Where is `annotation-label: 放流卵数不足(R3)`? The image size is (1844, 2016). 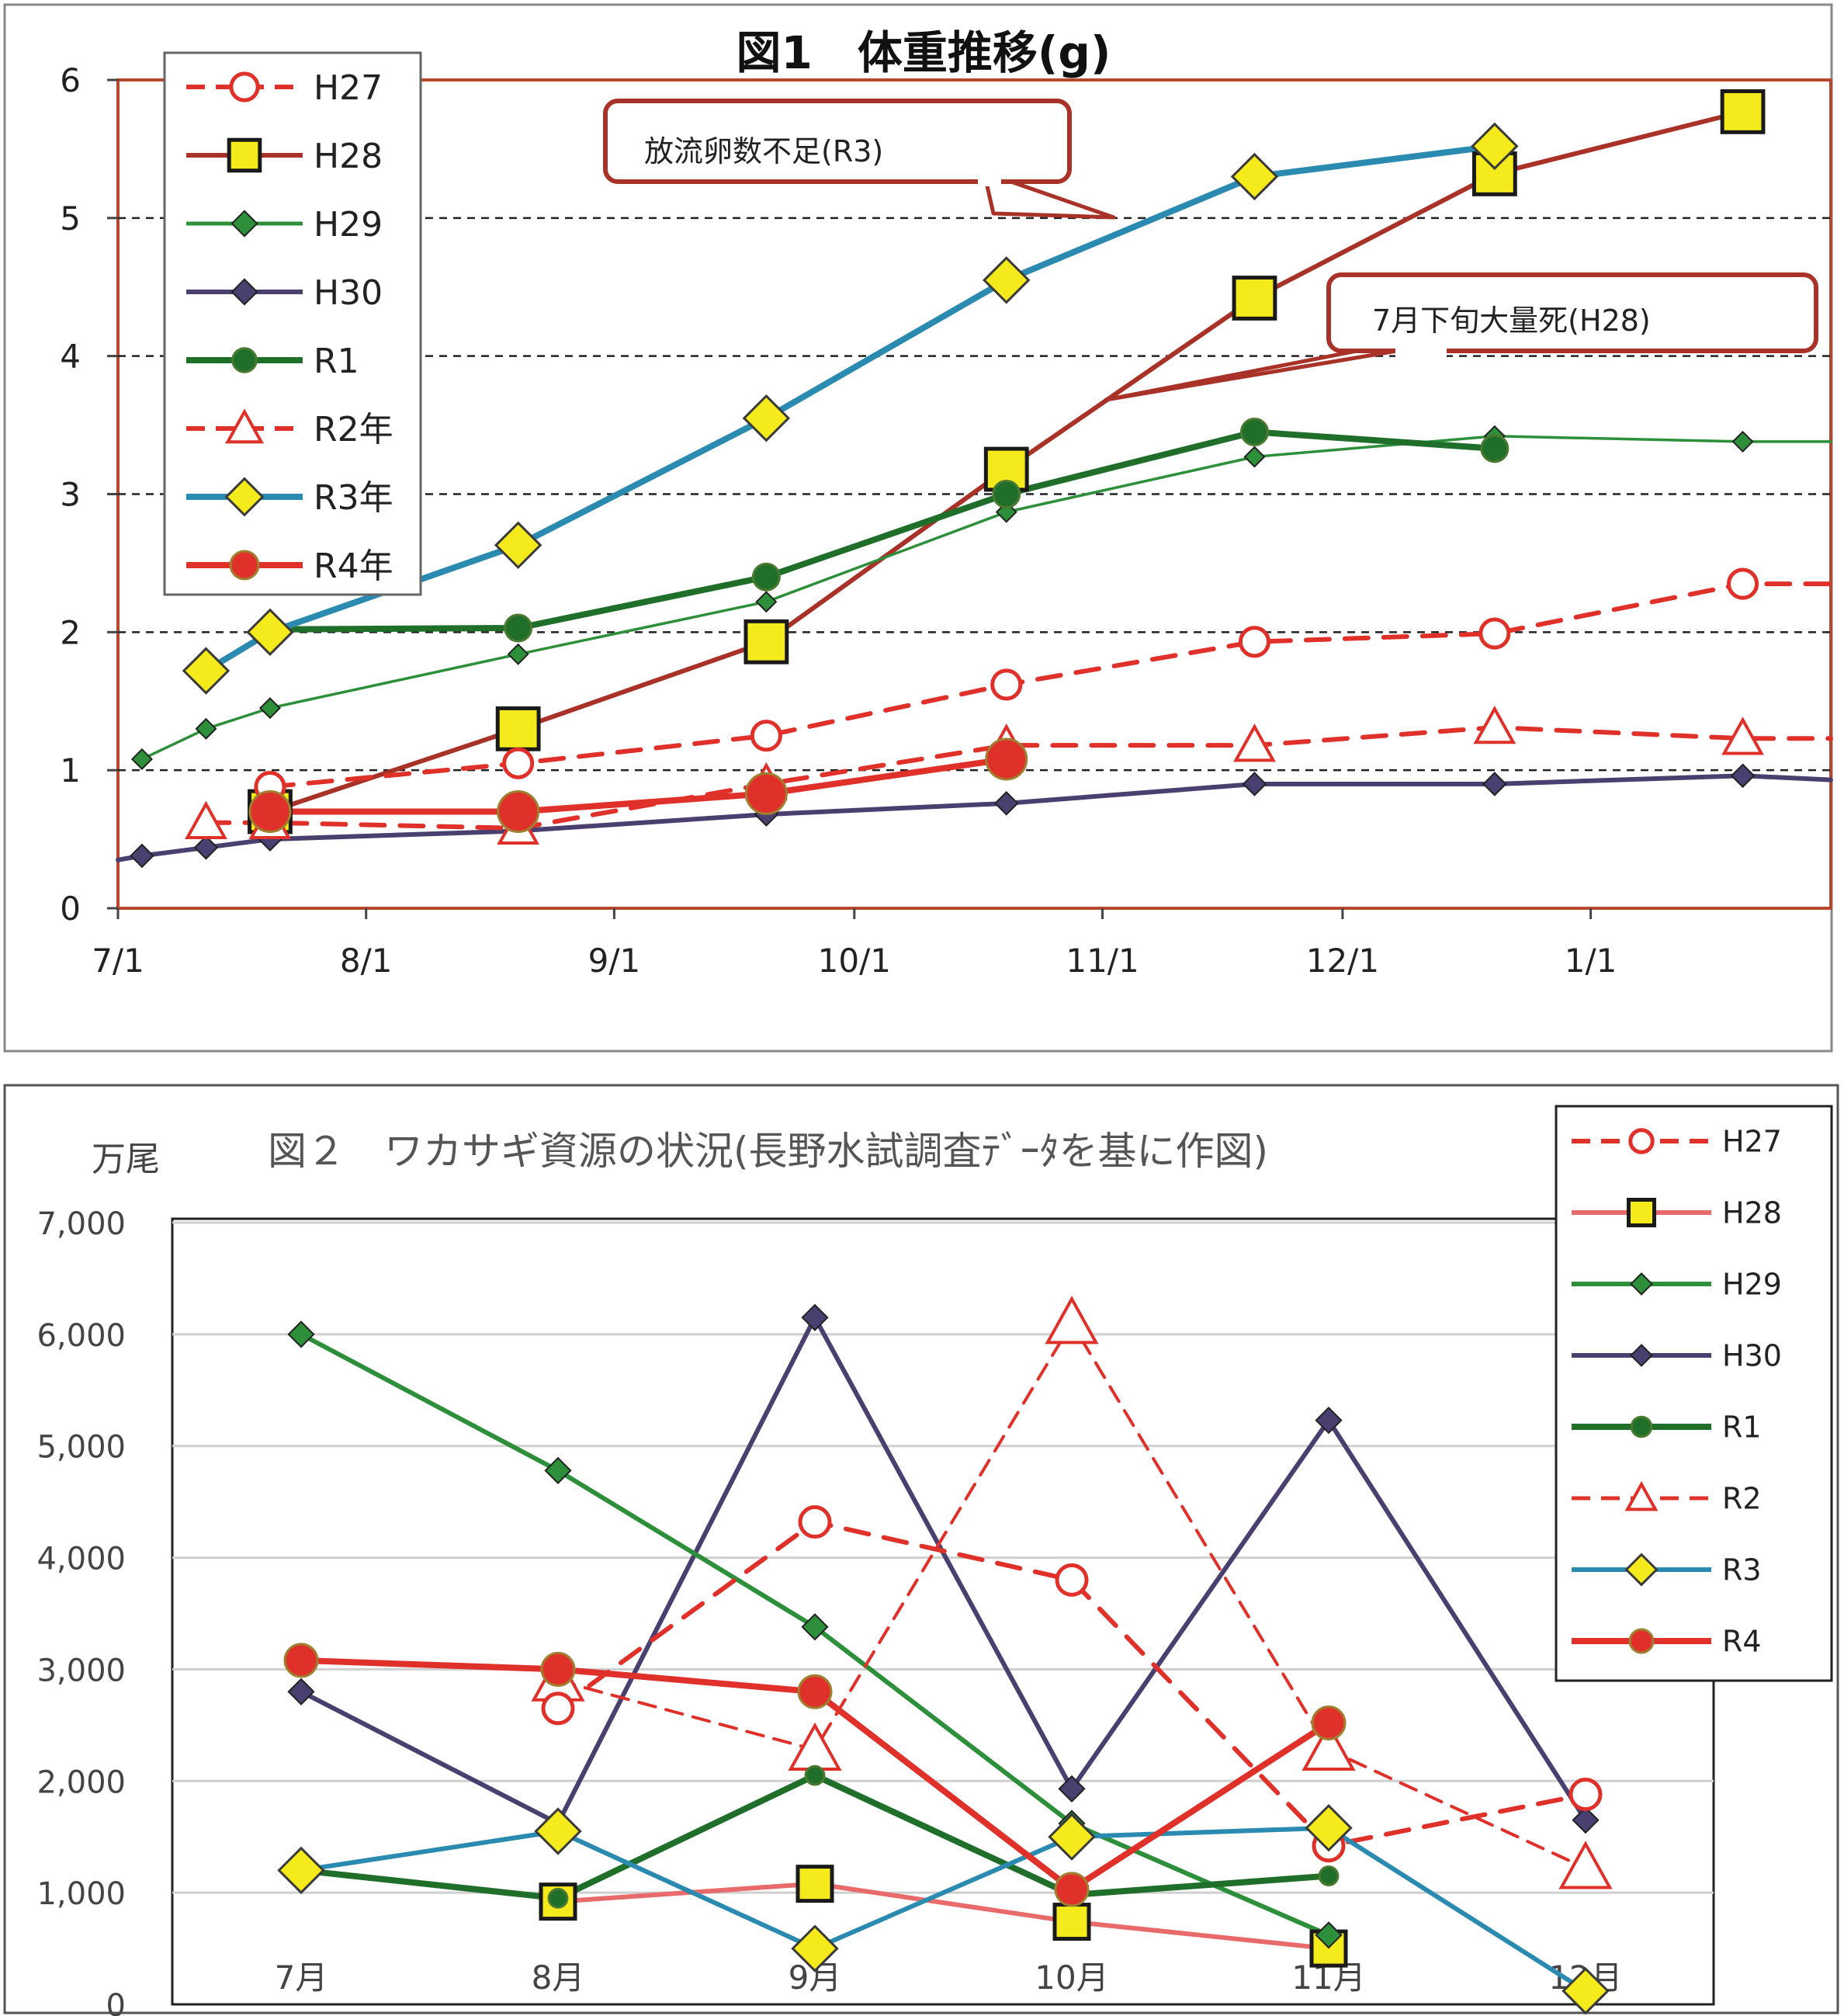
annotation-label: 放流卵数不足(R3) is located at coordinates (763, 151).